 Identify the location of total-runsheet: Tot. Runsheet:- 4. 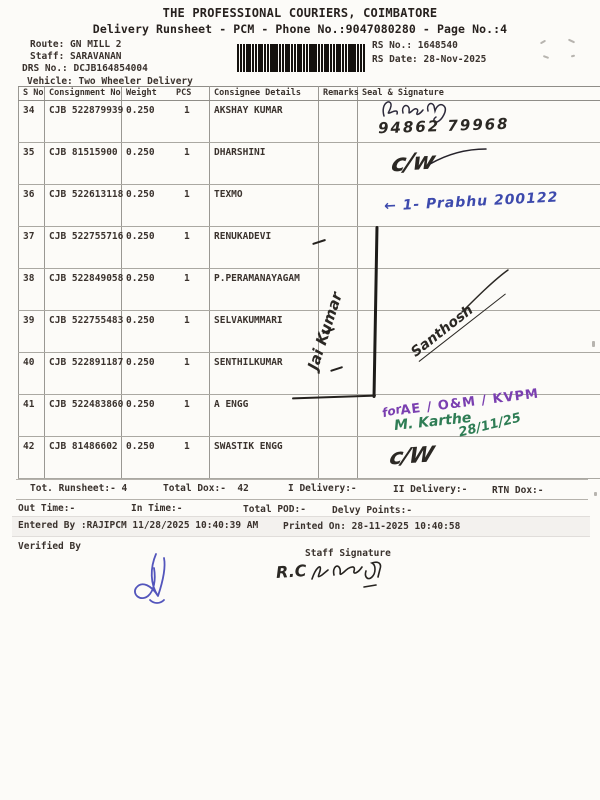
(79, 488).